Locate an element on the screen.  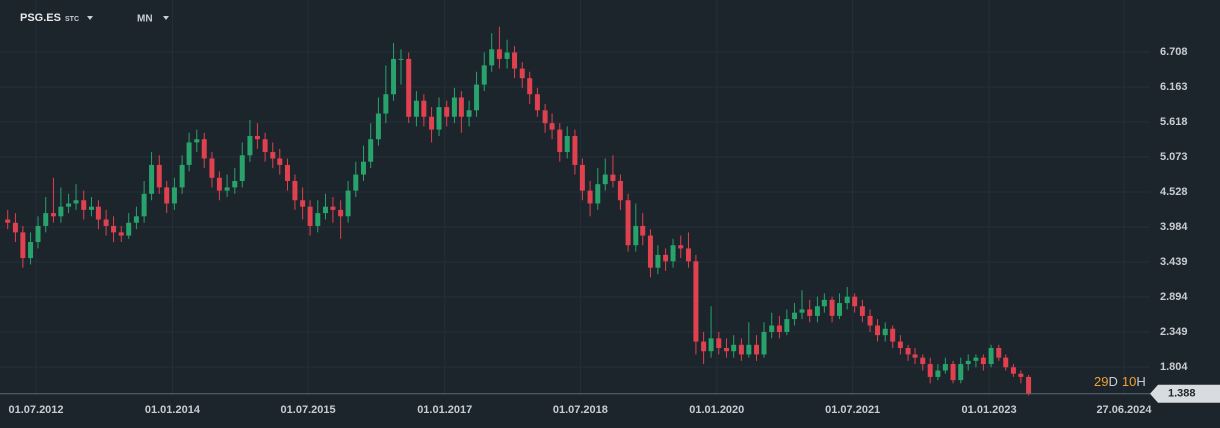
timeframe-dropdown is located at coordinates (166, 18).